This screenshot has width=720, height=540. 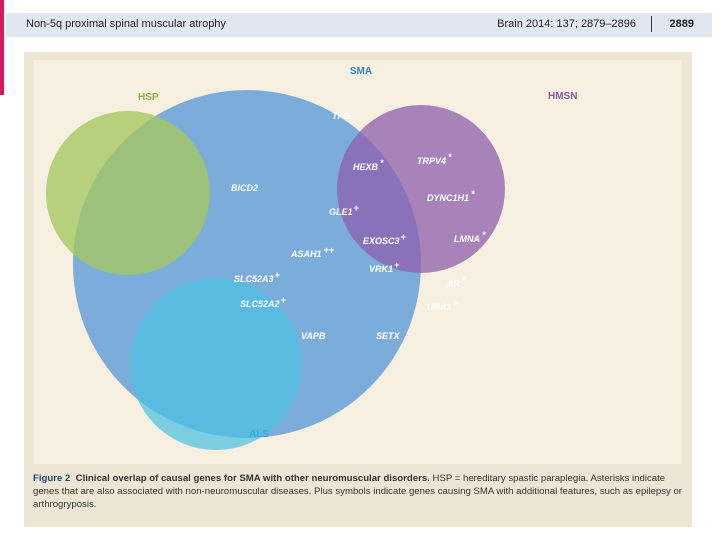 What do you see at coordinates (470, 237) in the screenshot?
I see `gene-lmna: LMNA *` at bounding box center [470, 237].